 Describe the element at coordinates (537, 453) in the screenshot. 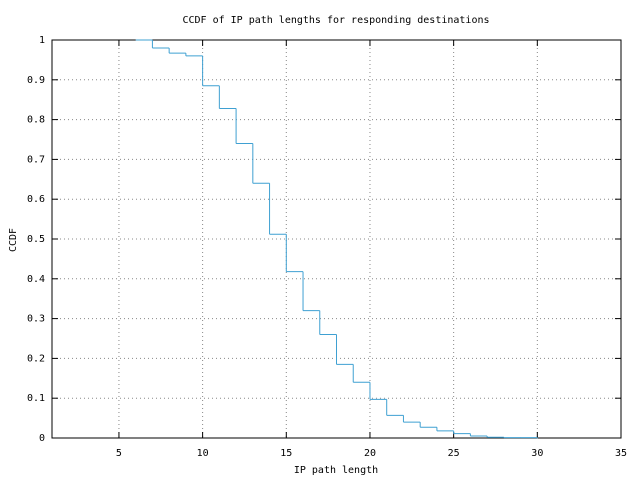

I see `x-tick-label: 30` at that location.